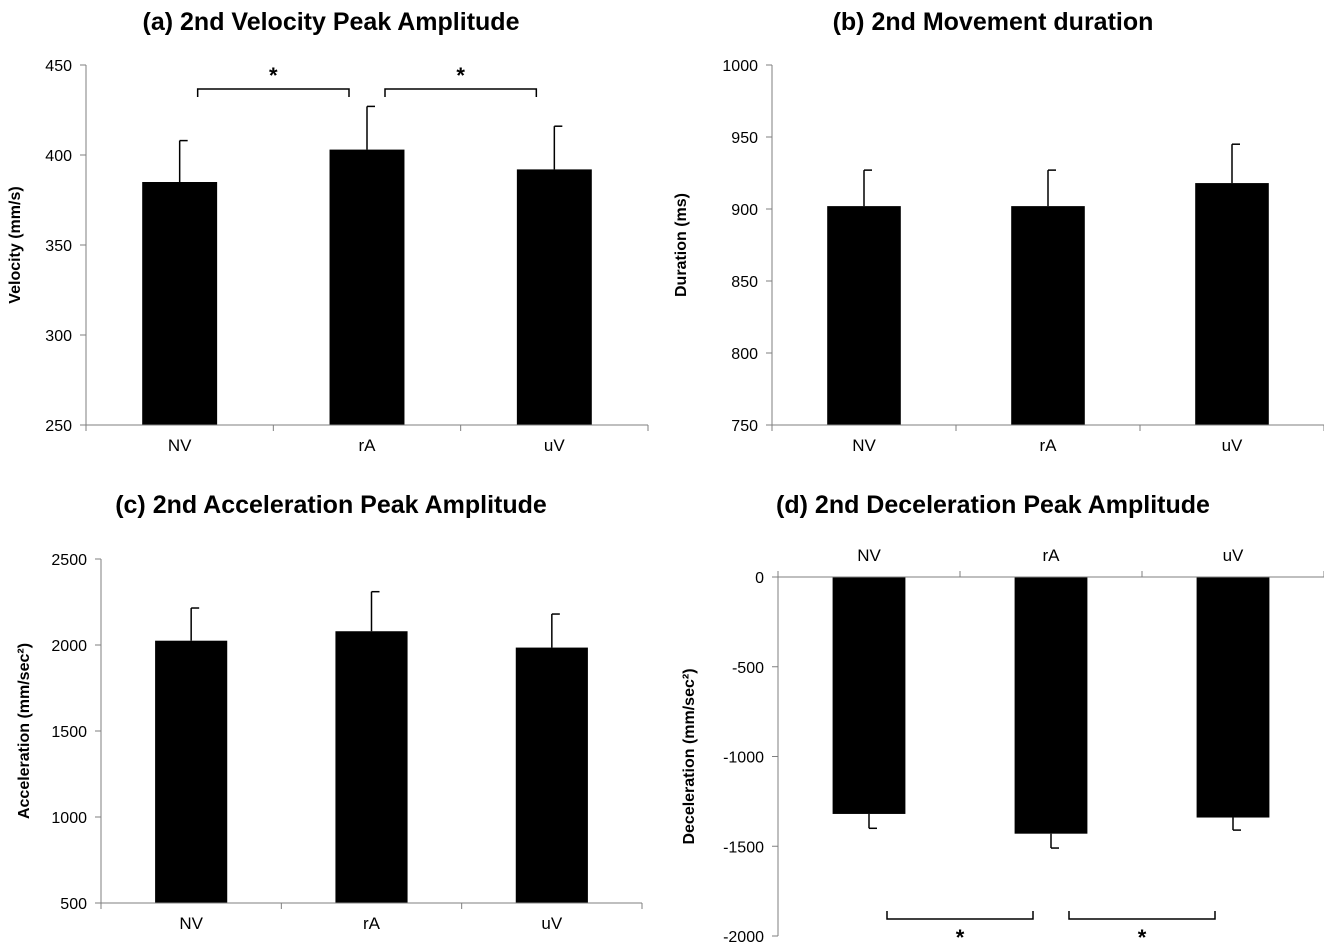 This screenshot has width=1324, height=942. Describe the element at coordinates (58, 156) in the screenshot. I see `y-tick-label: 400` at that location.